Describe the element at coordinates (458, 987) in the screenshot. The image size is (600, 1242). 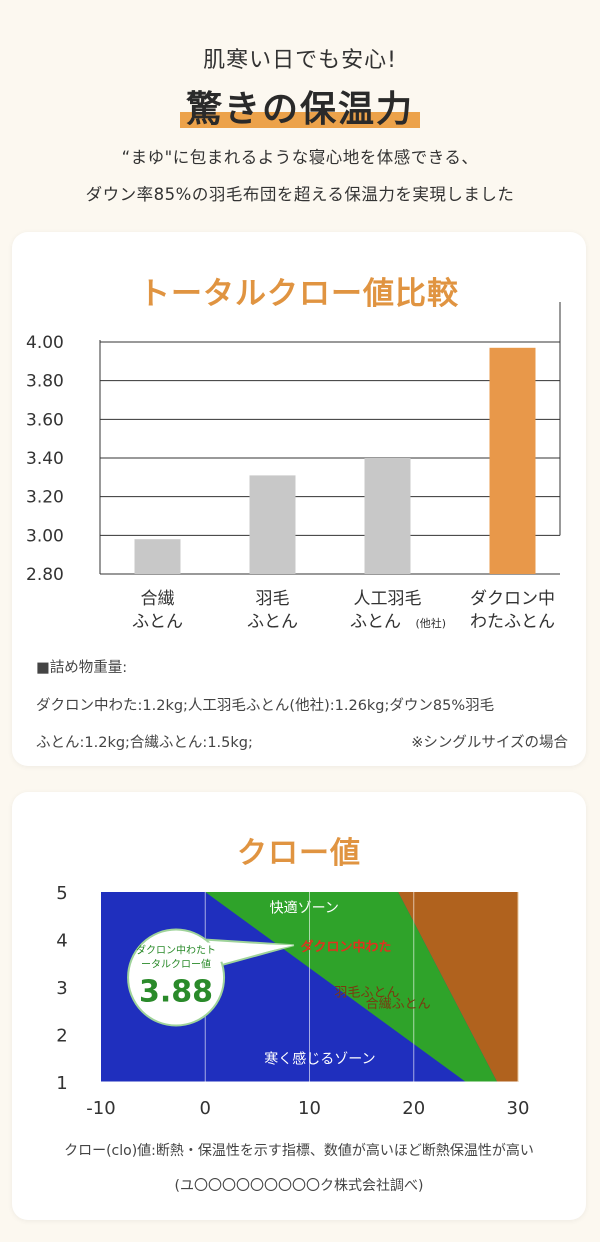
I see `hot-zone` at that location.